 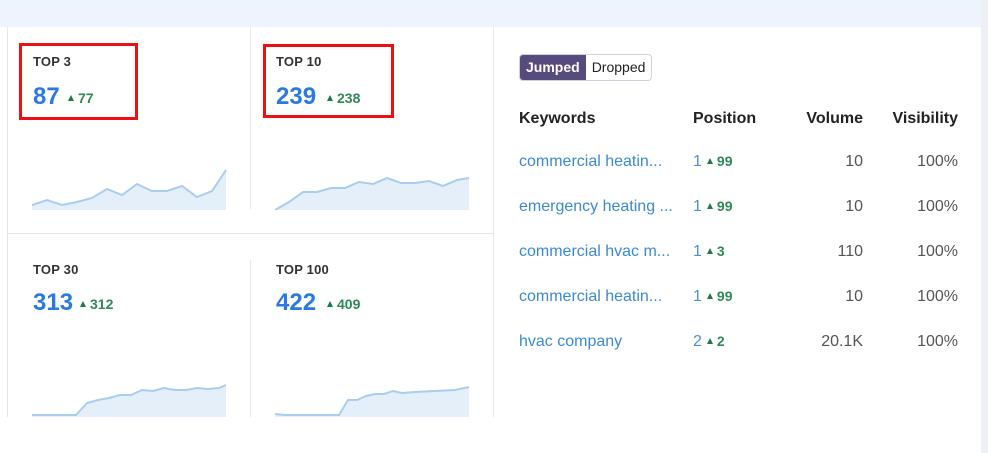 What do you see at coordinates (713, 251) in the screenshot?
I see `position-change: 3` at bounding box center [713, 251].